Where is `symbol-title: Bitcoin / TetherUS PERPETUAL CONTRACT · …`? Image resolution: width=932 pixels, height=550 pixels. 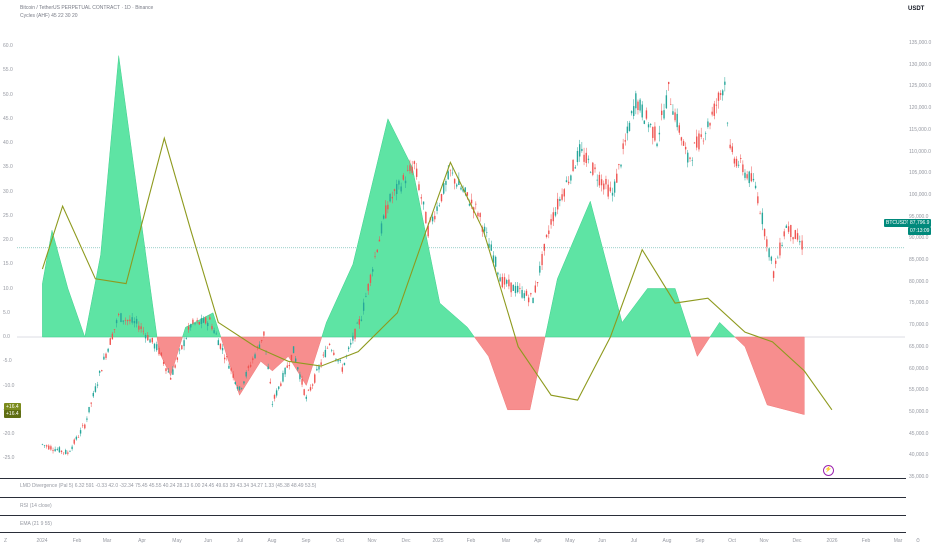 symbol-title: Bitcoin / TetherUS PERPETUAL CONTRACT · … is located at coordinates (87, 8).